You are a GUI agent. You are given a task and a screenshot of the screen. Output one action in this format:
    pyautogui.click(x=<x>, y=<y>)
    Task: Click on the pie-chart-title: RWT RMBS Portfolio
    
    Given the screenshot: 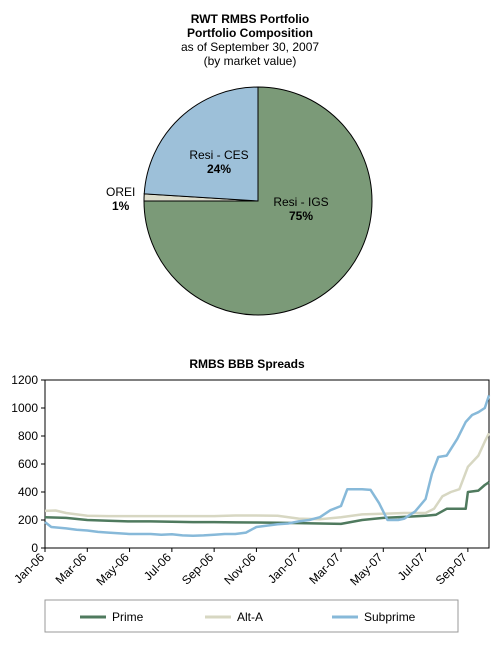 What is the action you would take?
    pyautogui.click(x=250, y=19)
    